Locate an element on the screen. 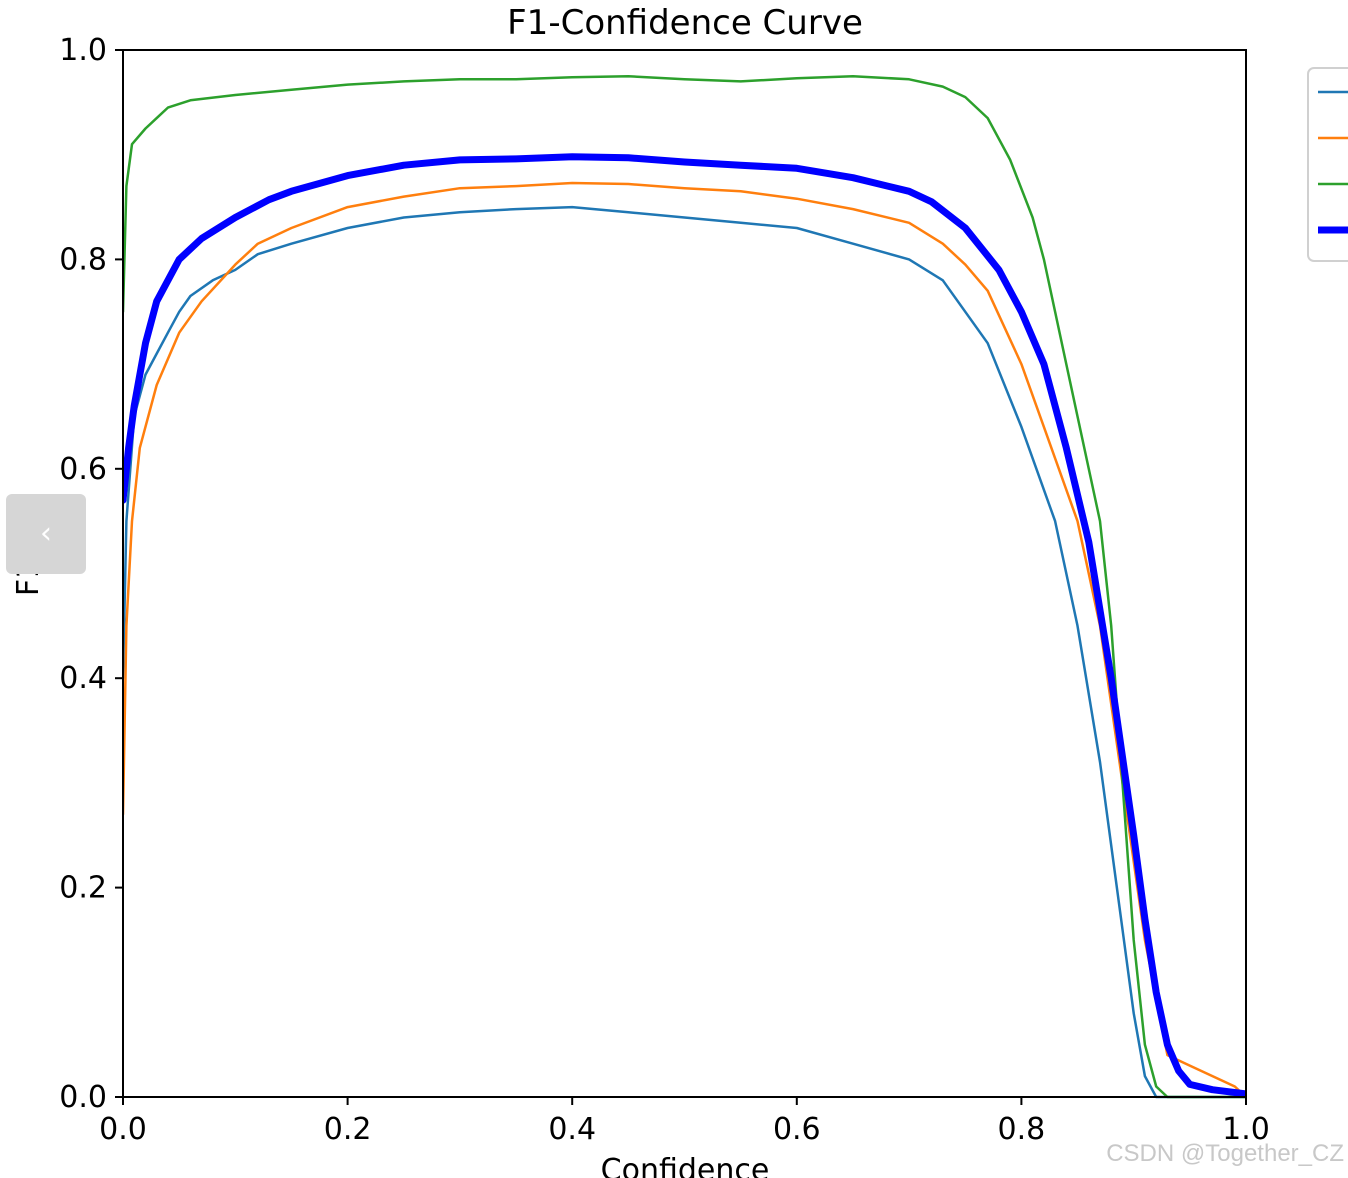  y-tick-label: 0.6 is located at coordinates (83, 469).